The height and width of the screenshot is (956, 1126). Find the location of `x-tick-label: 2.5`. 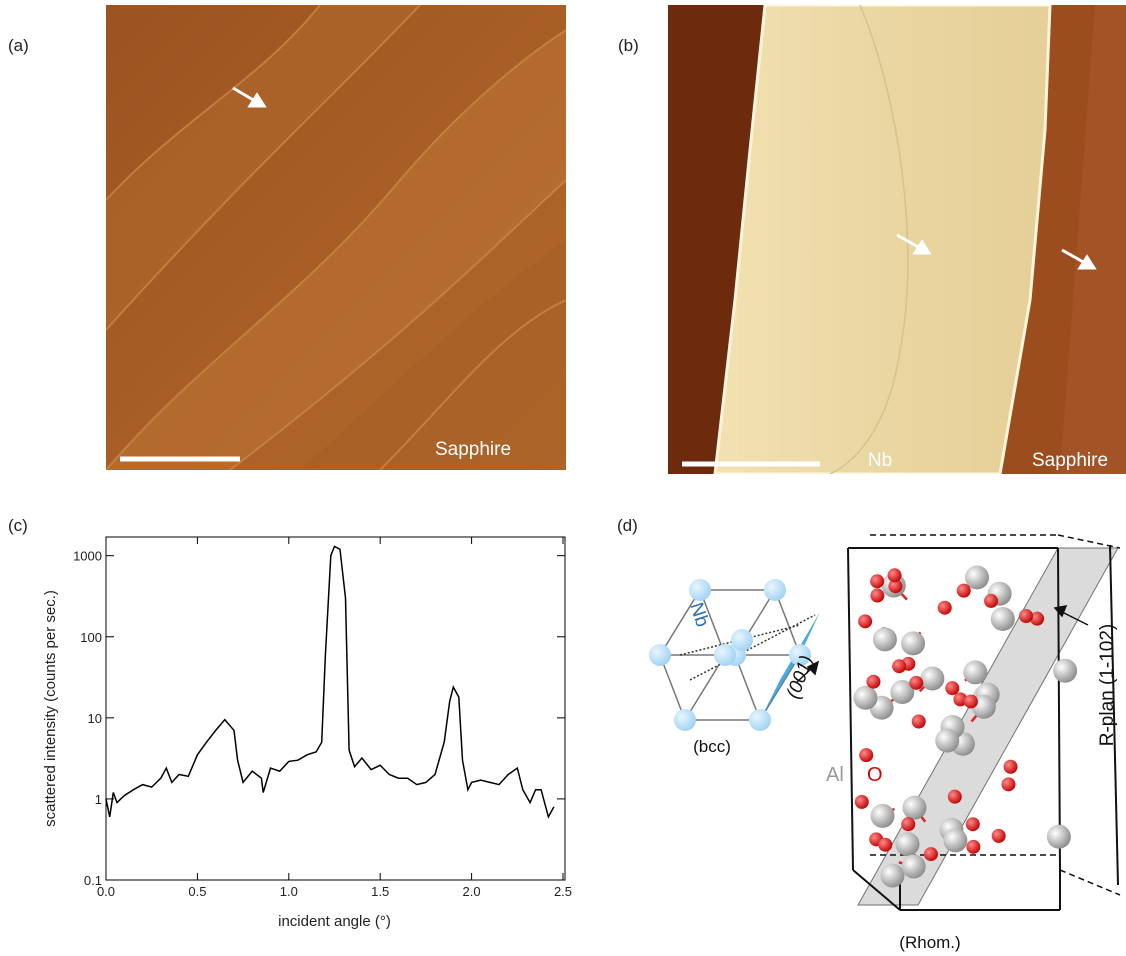

x-tick-label: 2.5 is located at coordinates (563, 891).